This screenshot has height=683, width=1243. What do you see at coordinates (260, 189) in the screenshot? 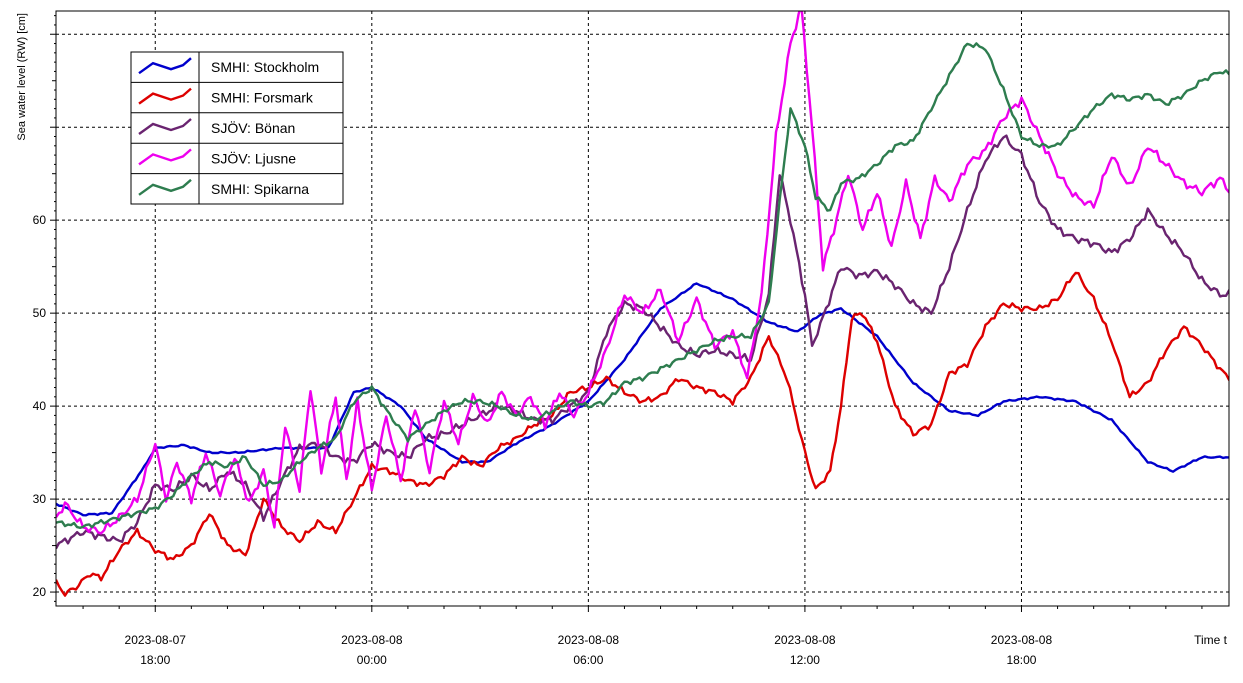
I see `legend-label: SMHI: Spikarna` at bounding box center [260, 189].